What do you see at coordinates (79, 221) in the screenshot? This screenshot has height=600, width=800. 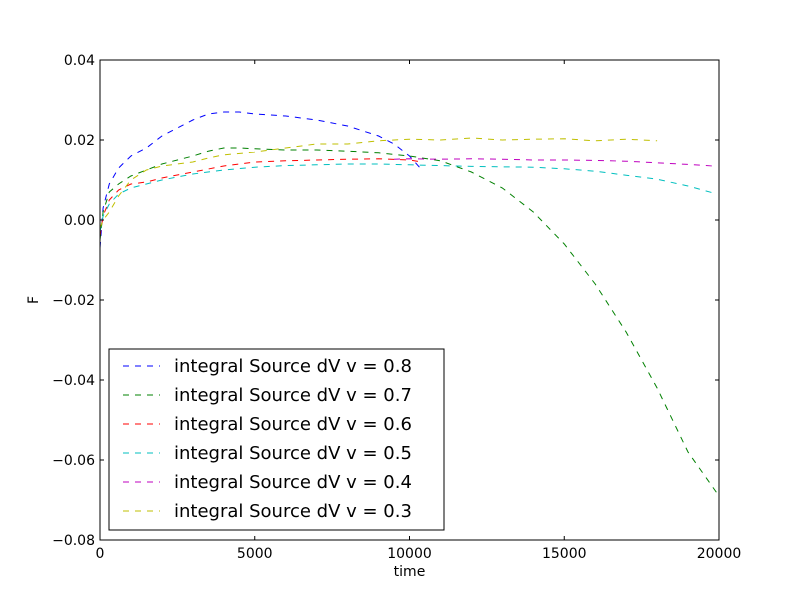 I see `y-tick-label: 0.00` at bounding box center [79, 221].